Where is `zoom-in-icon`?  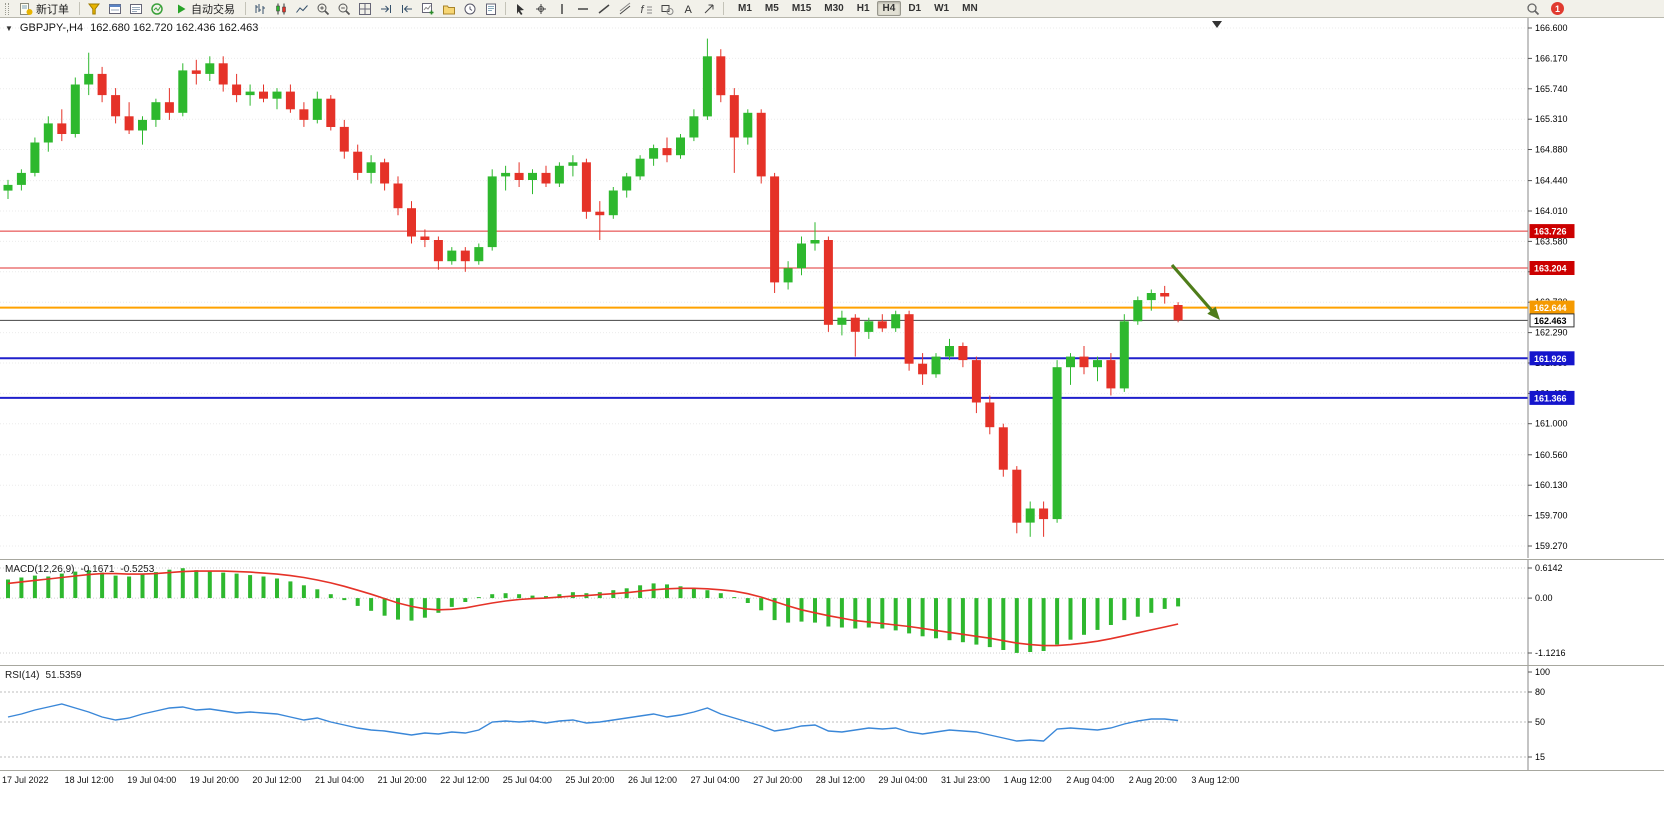 zoom-in-icon is located at coordinates (323, 9).